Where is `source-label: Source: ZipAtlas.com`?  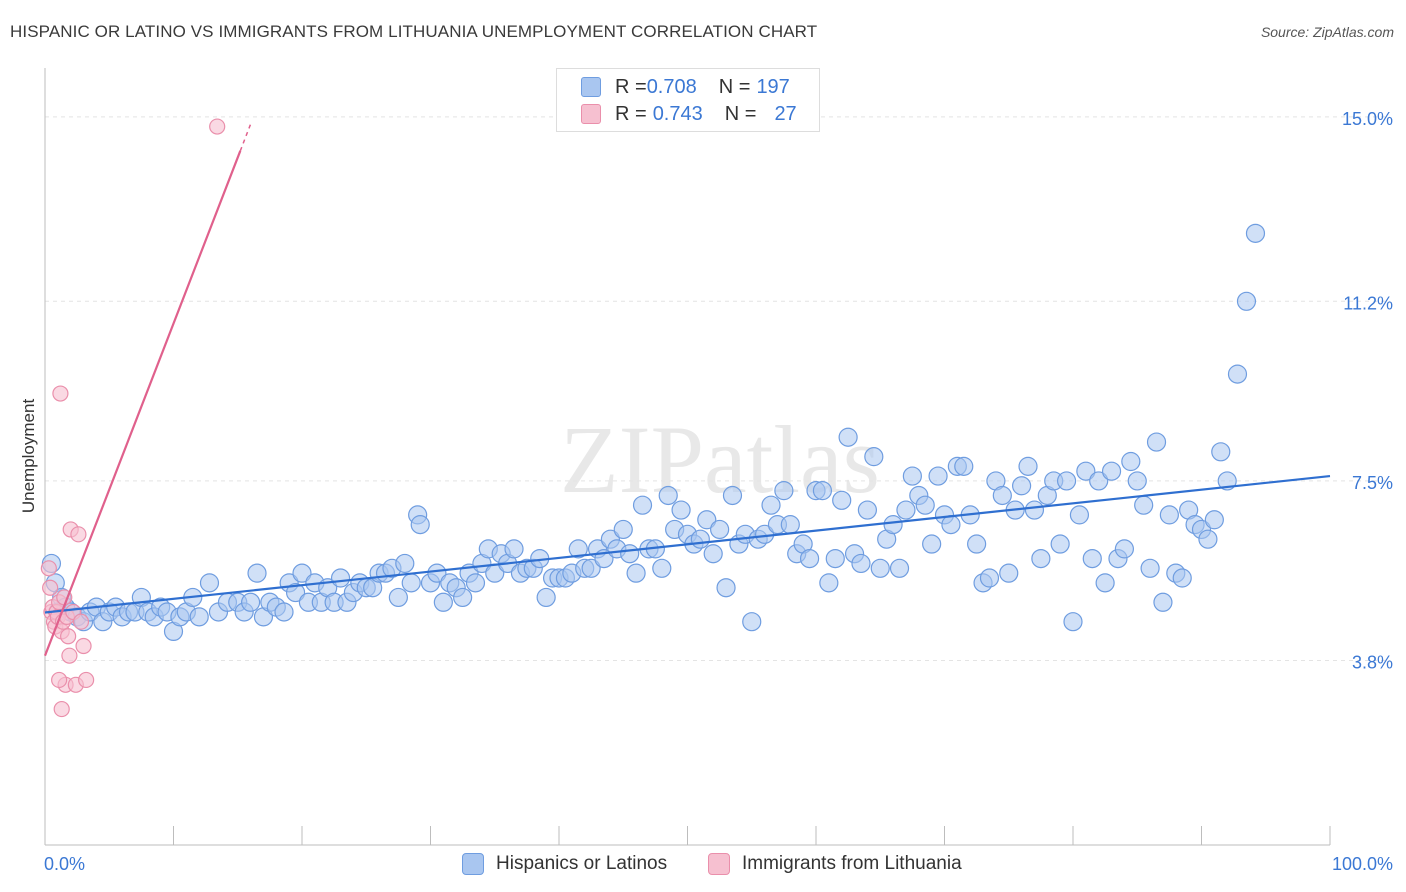 source-label: Source: ZipAtlas.com is located at coordinates (1327, 32).